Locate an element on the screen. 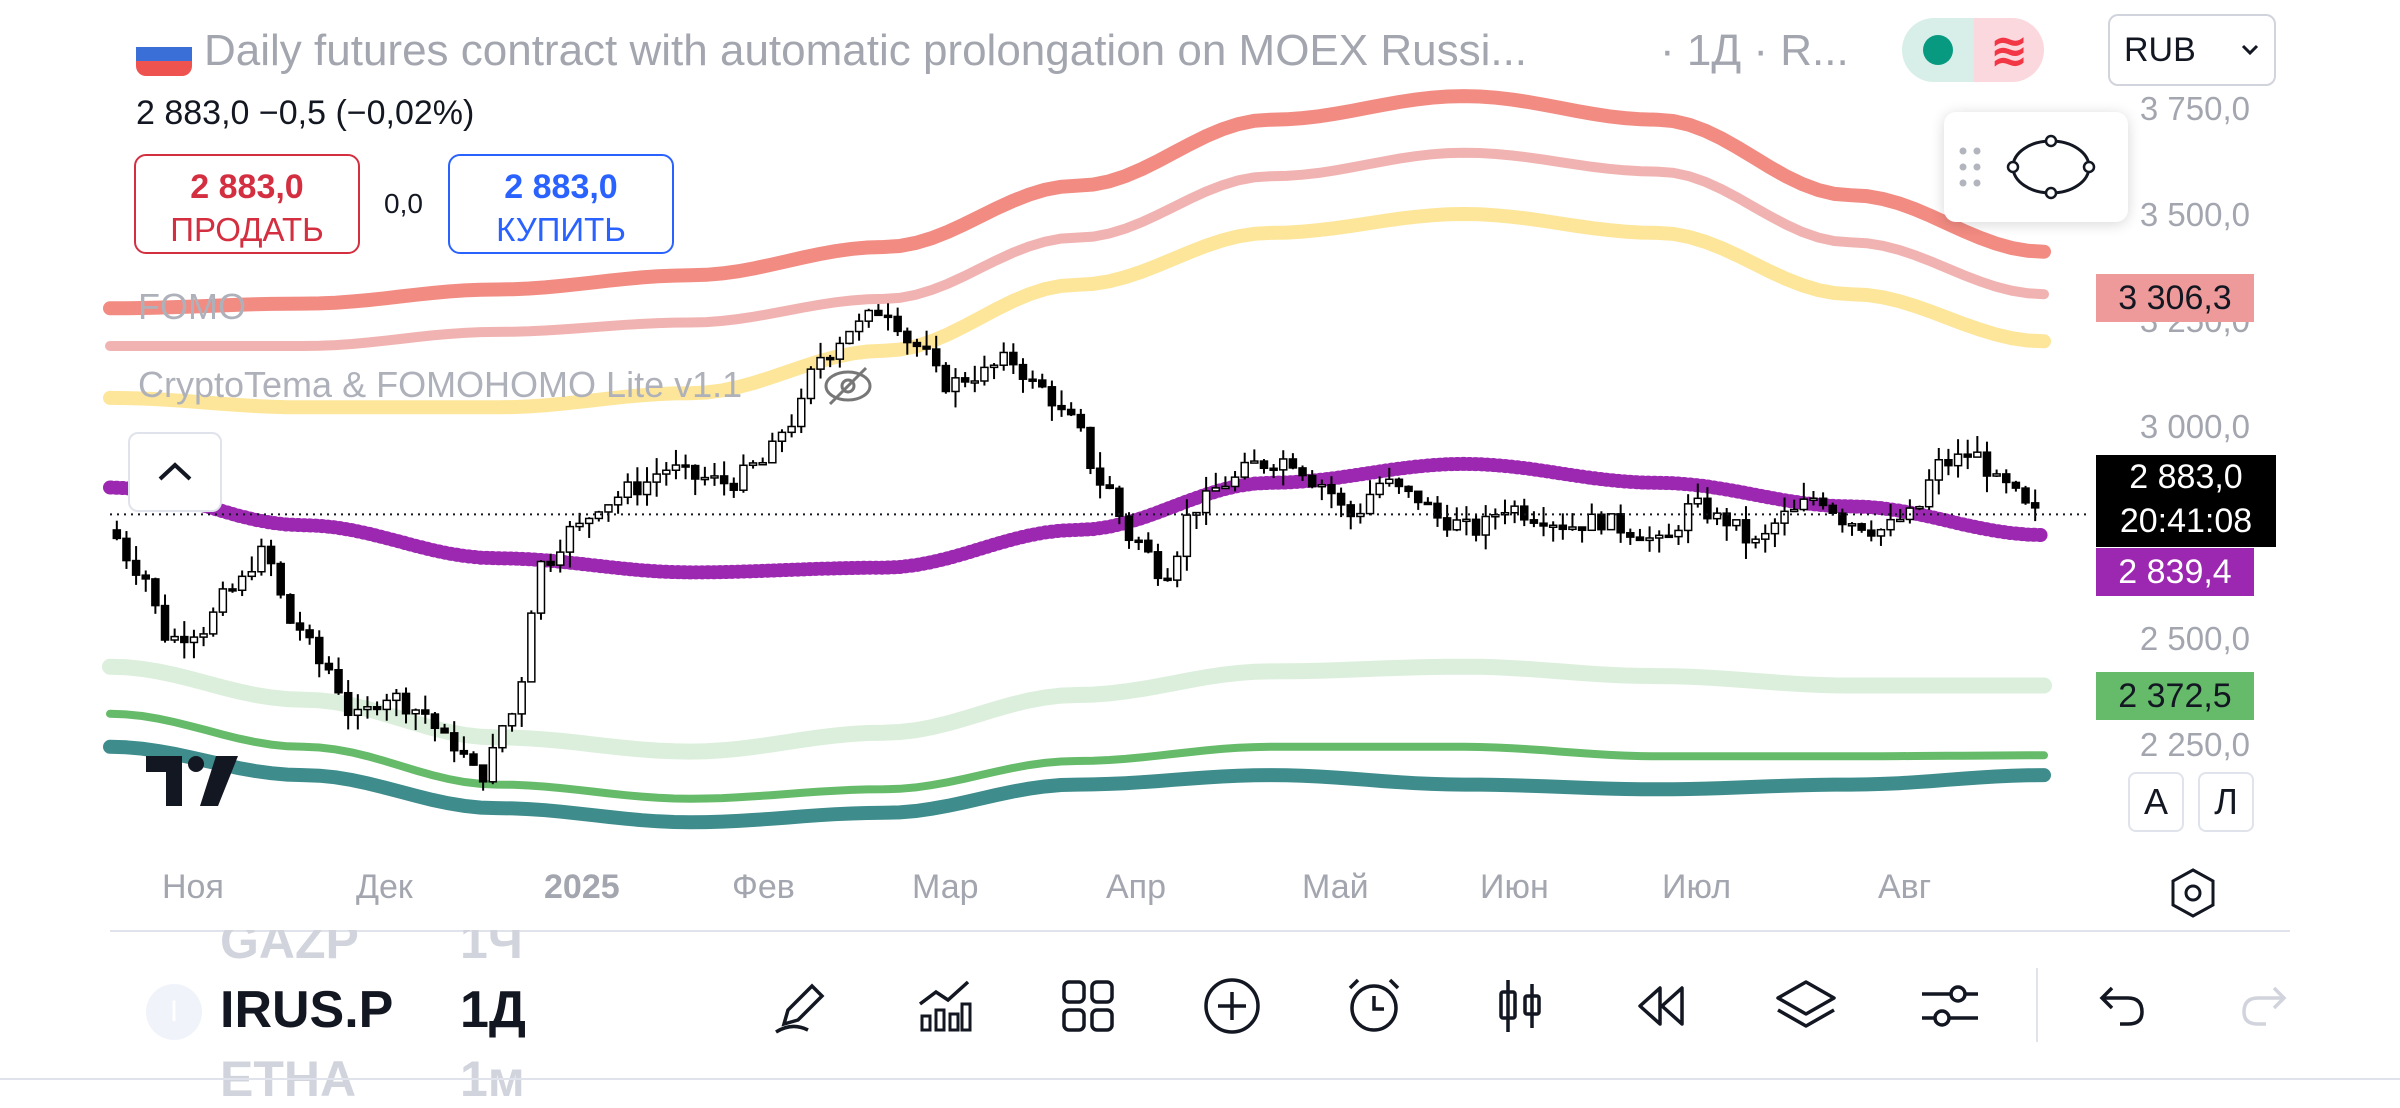 The width and height of the screenshot is (2400, 1108). layers-icon is located at coordinates (1806, 1006).